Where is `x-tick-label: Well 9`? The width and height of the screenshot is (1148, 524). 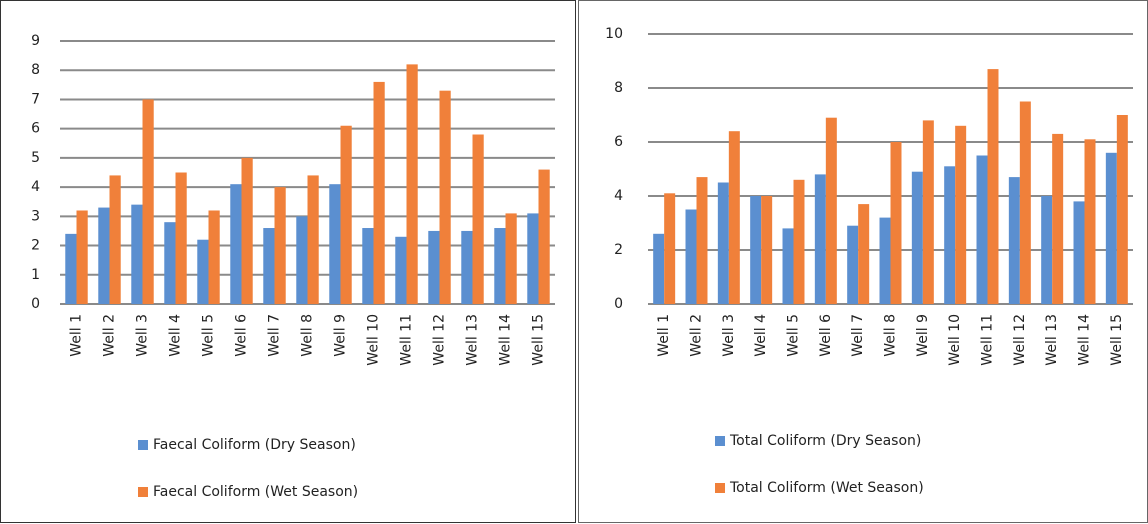
x-tick-label: Well 9 is located at coordinates (923, 335).